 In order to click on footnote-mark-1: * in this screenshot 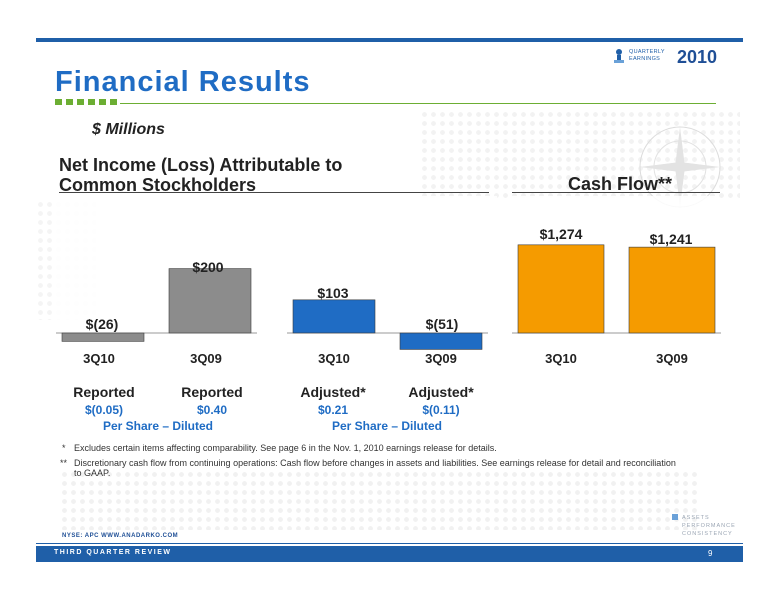, I will do `click(64, 448)`.